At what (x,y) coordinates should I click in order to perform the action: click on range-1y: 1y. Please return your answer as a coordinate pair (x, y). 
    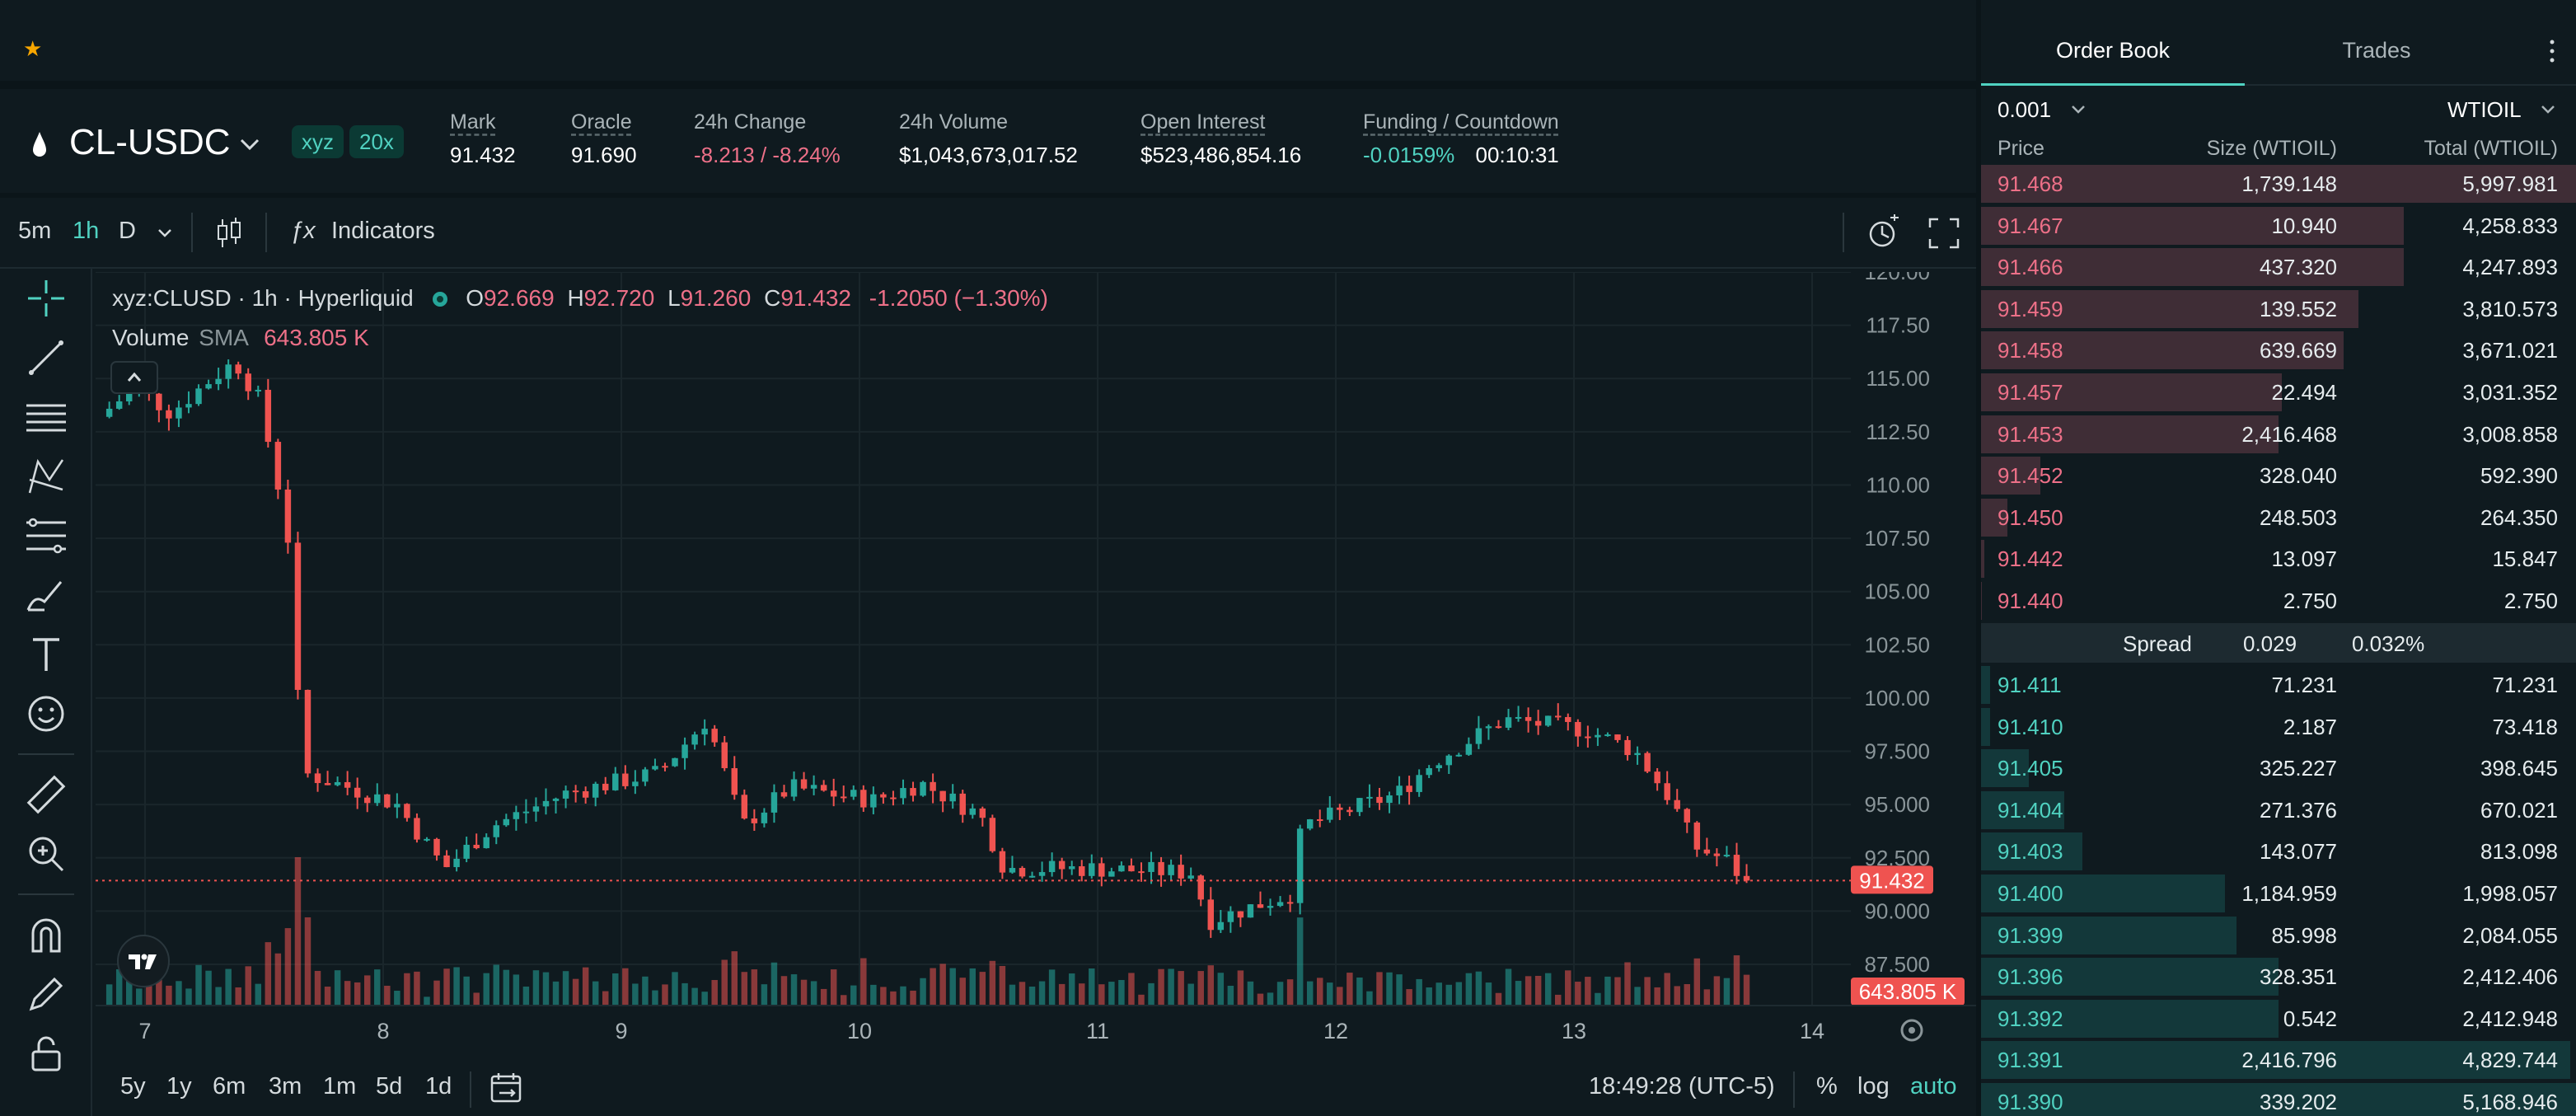
    Looking at the image, I should click on (179, 1086).